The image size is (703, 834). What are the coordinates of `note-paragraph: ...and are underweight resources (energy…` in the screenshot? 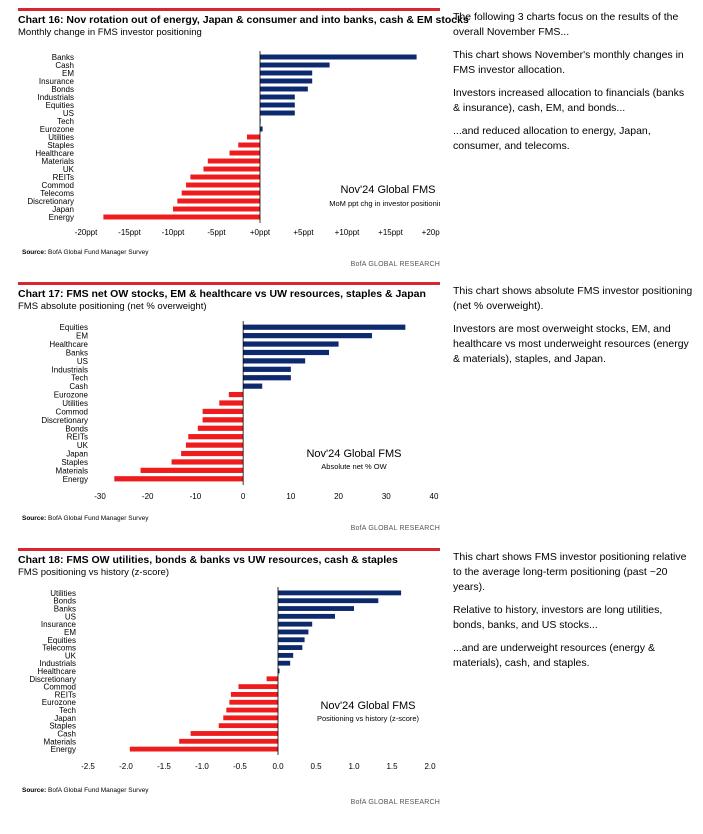 It's located at (554, 655).